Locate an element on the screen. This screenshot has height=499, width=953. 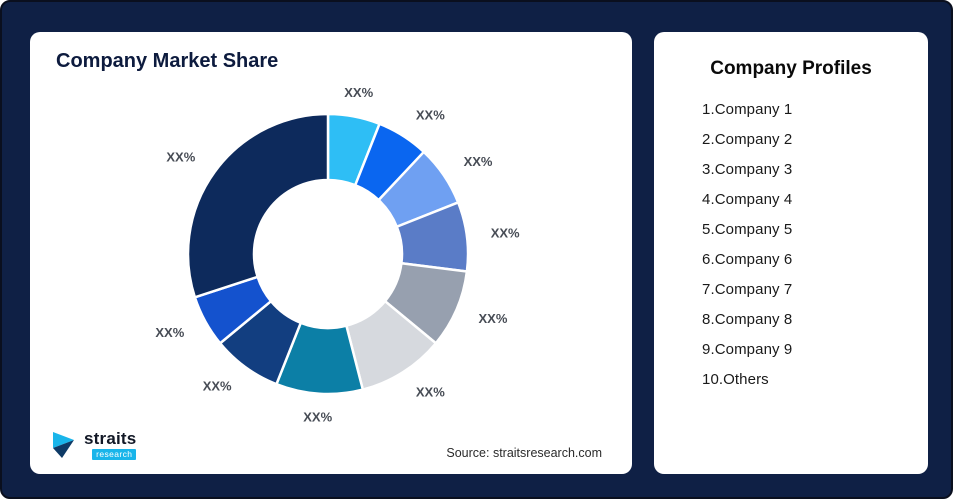
company-list-item: 10.Others is located at coordinates (735, 379).